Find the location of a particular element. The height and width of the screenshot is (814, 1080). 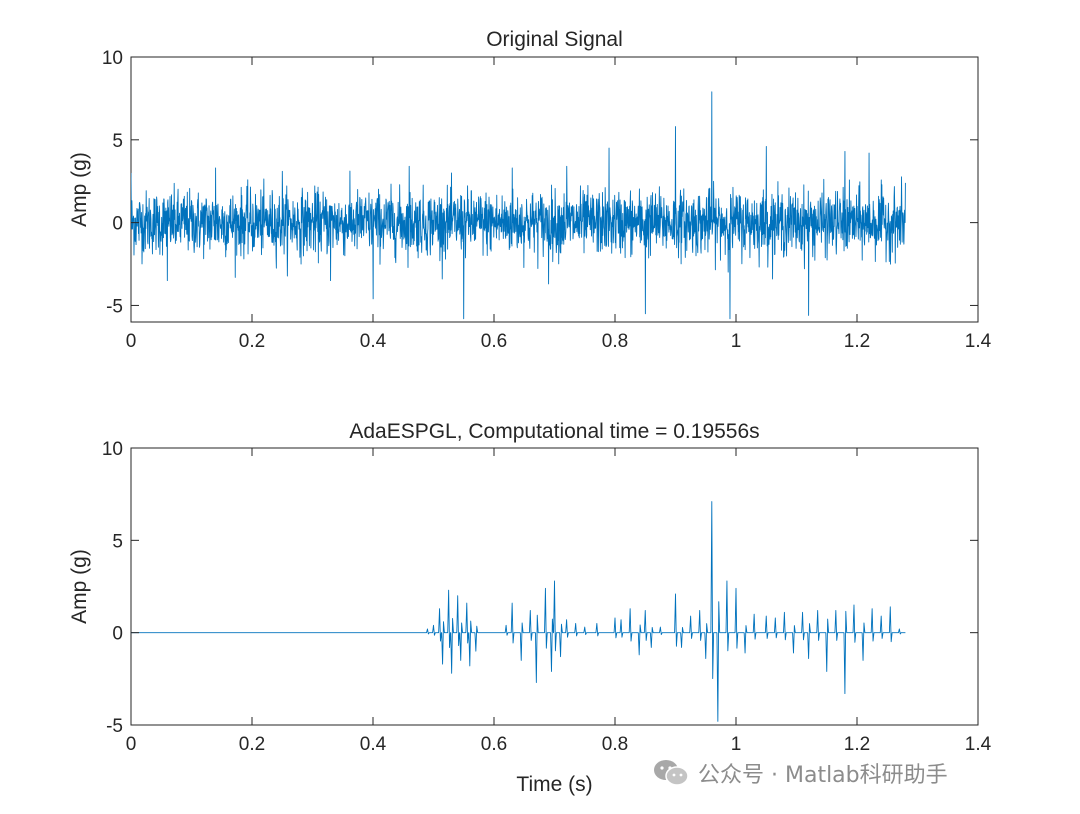

title-original-signal: Original Signal is located at coordinates (554, 39).